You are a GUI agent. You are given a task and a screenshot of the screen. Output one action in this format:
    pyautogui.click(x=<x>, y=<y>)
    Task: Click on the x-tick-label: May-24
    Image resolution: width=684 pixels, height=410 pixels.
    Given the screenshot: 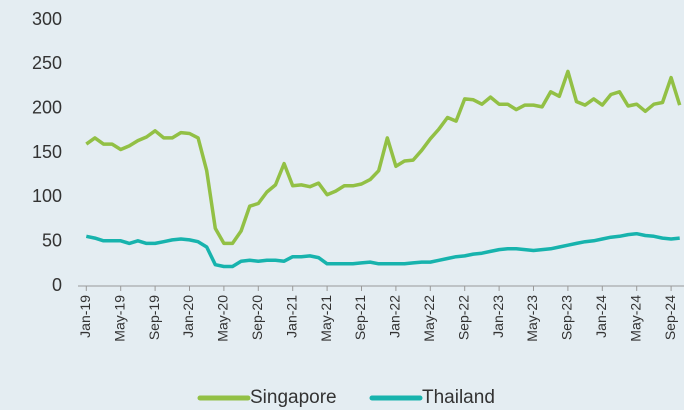 What is the action you would take?
    pyautogui.click(x=635, y=318)
    